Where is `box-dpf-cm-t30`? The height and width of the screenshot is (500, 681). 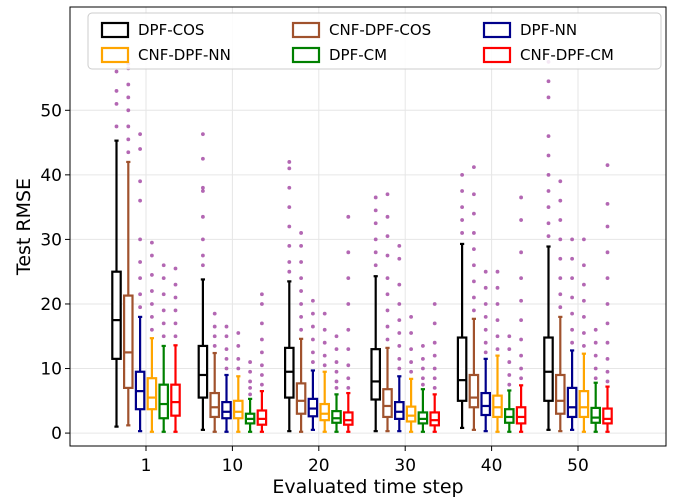 box-dpf-cm-t30 is located at coordinates (423, 388).